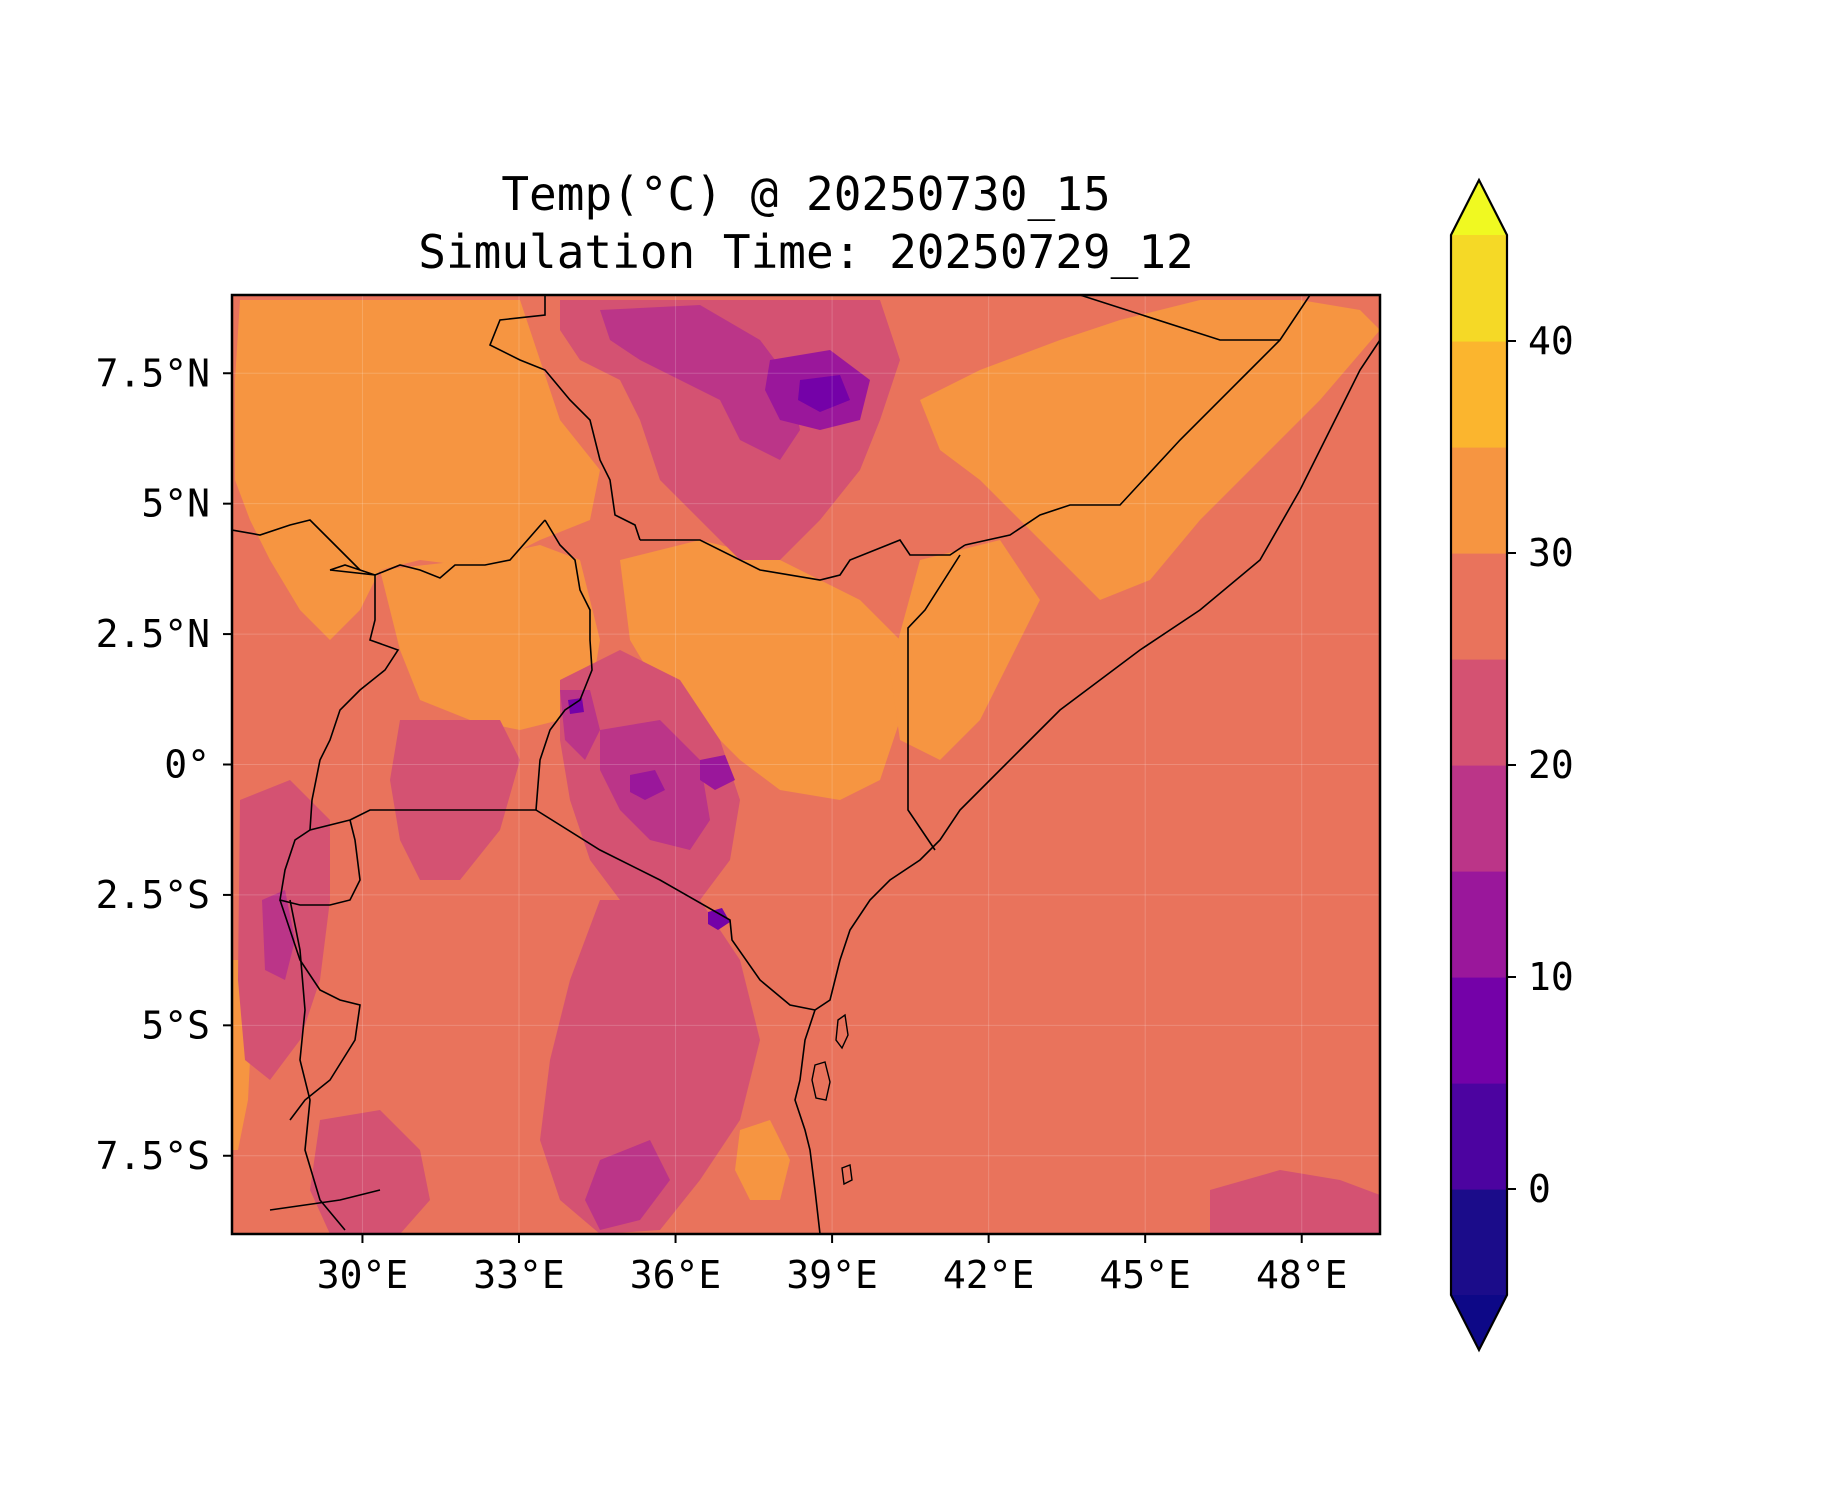 This screenshot has width=1833, height=1500. What do you see at coordinates (519, 1275) in the screenshot?
I see `x-tick-label: 33°E` at bounding box center [519, 1275].